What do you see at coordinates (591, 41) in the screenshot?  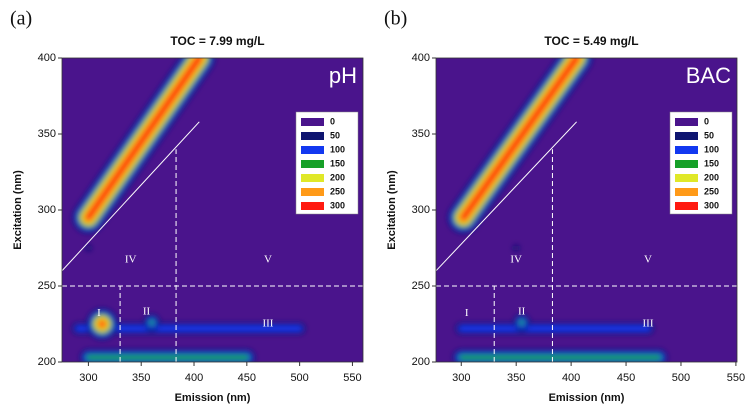 I see `chart-title: TOC = 5.49 mg/L` at bounding box center [591, 41].